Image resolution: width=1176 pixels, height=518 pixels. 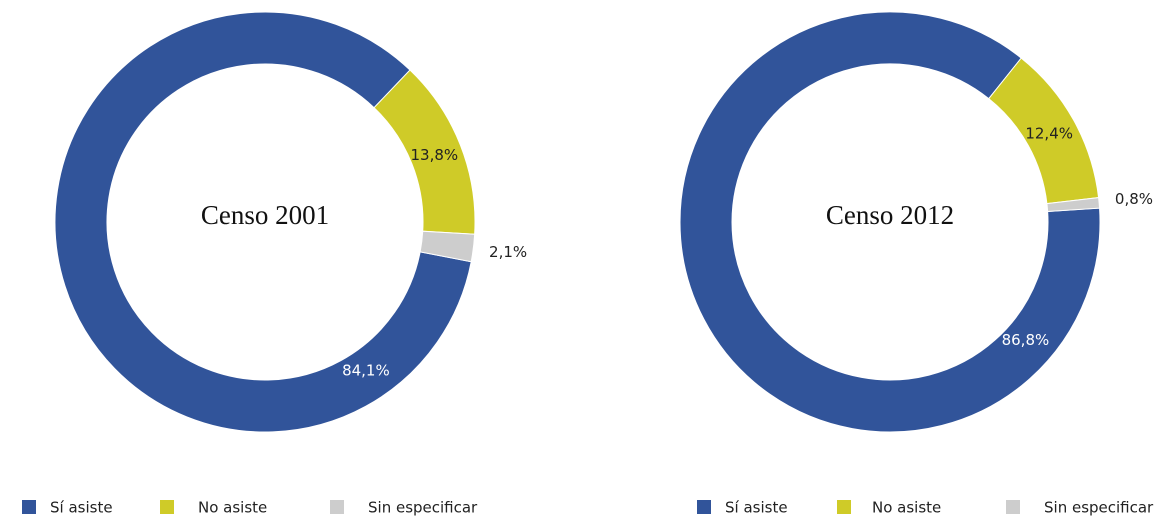 What do you see at coordinates (508, 252) in the screenshot?
I see `value-label: 2,1%` at bounding box center [508, 252].